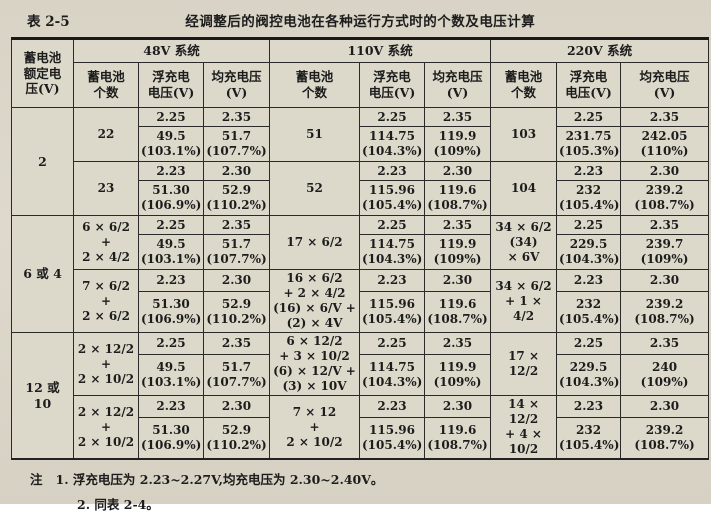  Describe the element at coordinates (394, 504) in the screenshot. I see `note-line: 2. 同表 2-4。` at that location.